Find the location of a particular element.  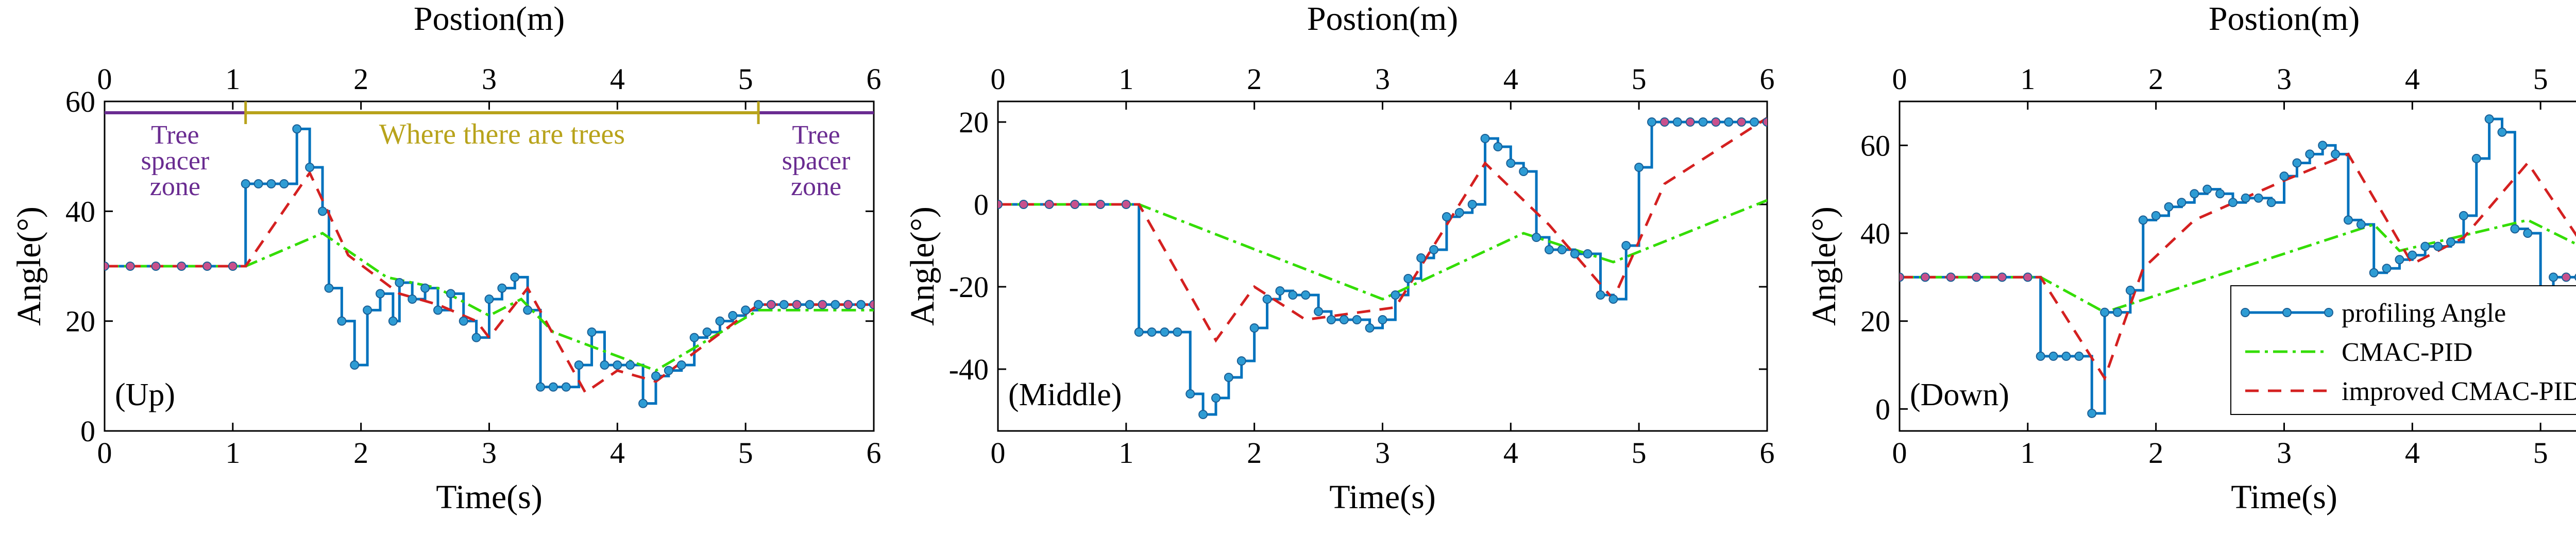

series-line-cmac-pid is located at coordinates (489, 302).